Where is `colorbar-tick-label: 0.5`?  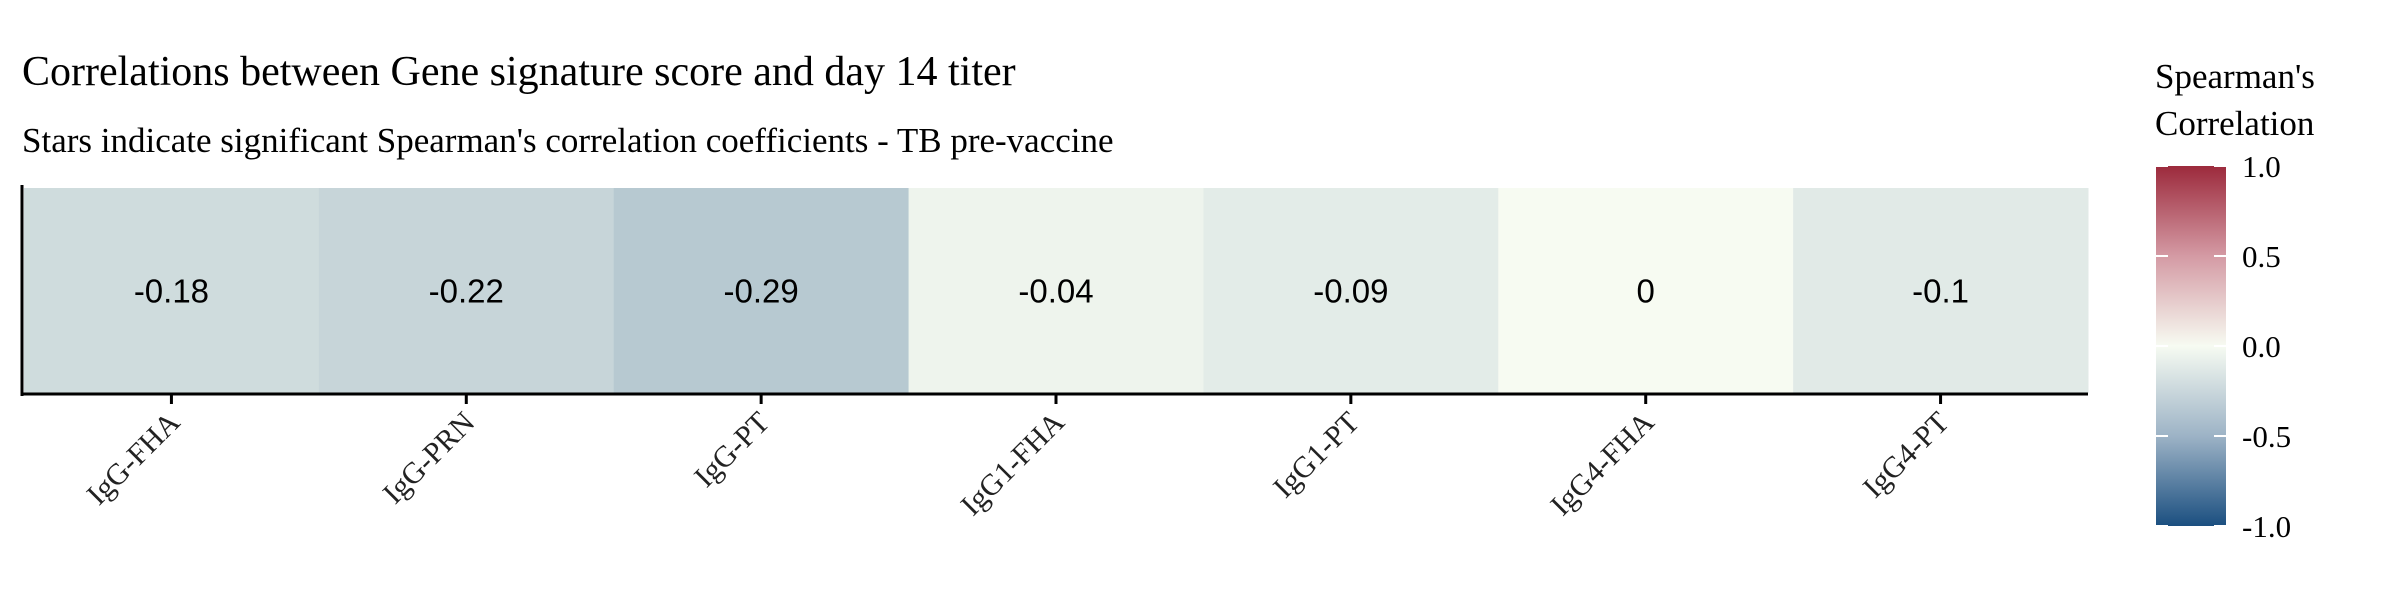
colorbar-tick-label: 0.5 is located at coordinates (2261, 256).